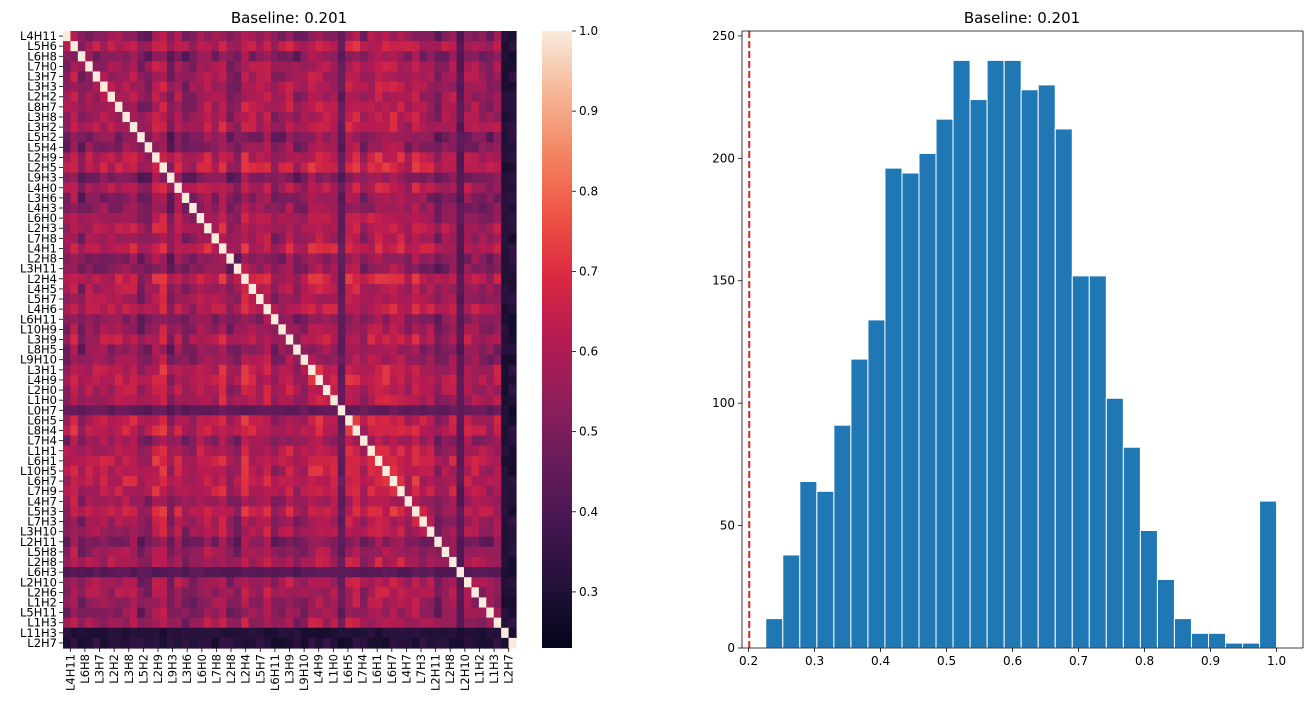 This screenshot has width=1314, height=712. Describe the element at coordinates (588, 31) in the screenshot. I see `colorbar-tick-label: 1.0` at that location.